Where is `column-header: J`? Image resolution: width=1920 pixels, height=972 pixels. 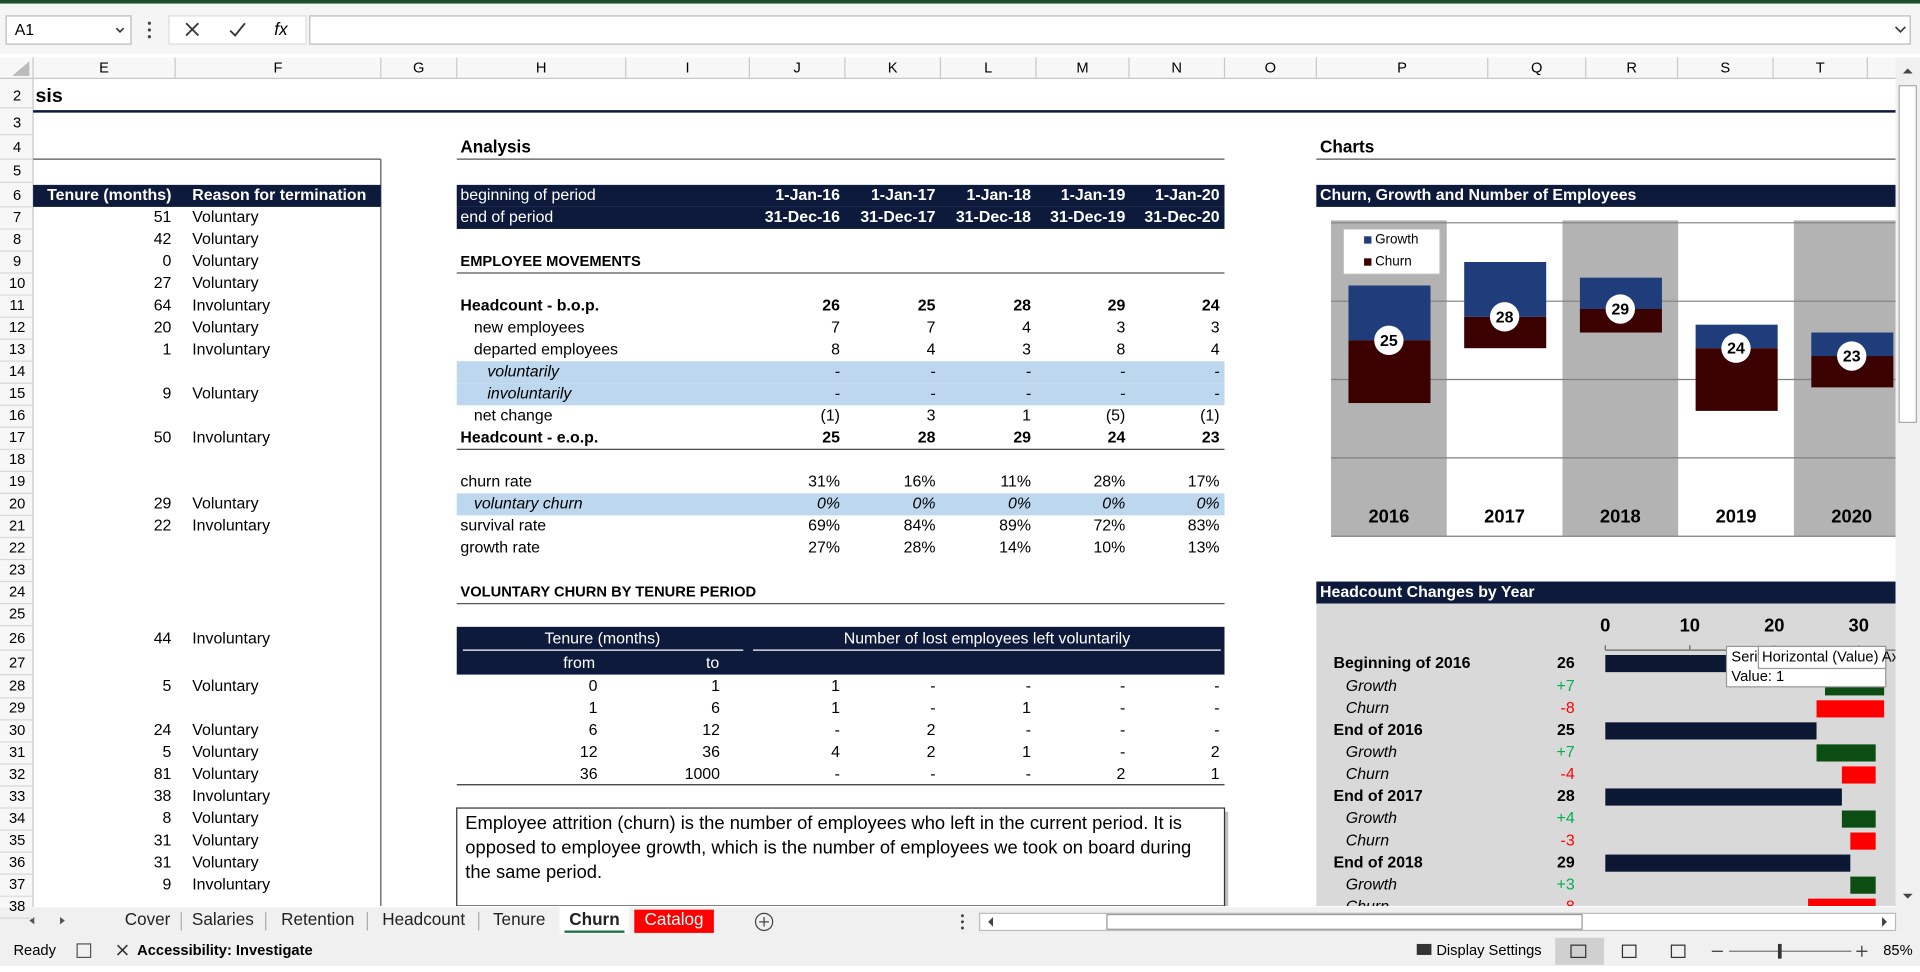 column-header: J is located at coordinates (796, 68).